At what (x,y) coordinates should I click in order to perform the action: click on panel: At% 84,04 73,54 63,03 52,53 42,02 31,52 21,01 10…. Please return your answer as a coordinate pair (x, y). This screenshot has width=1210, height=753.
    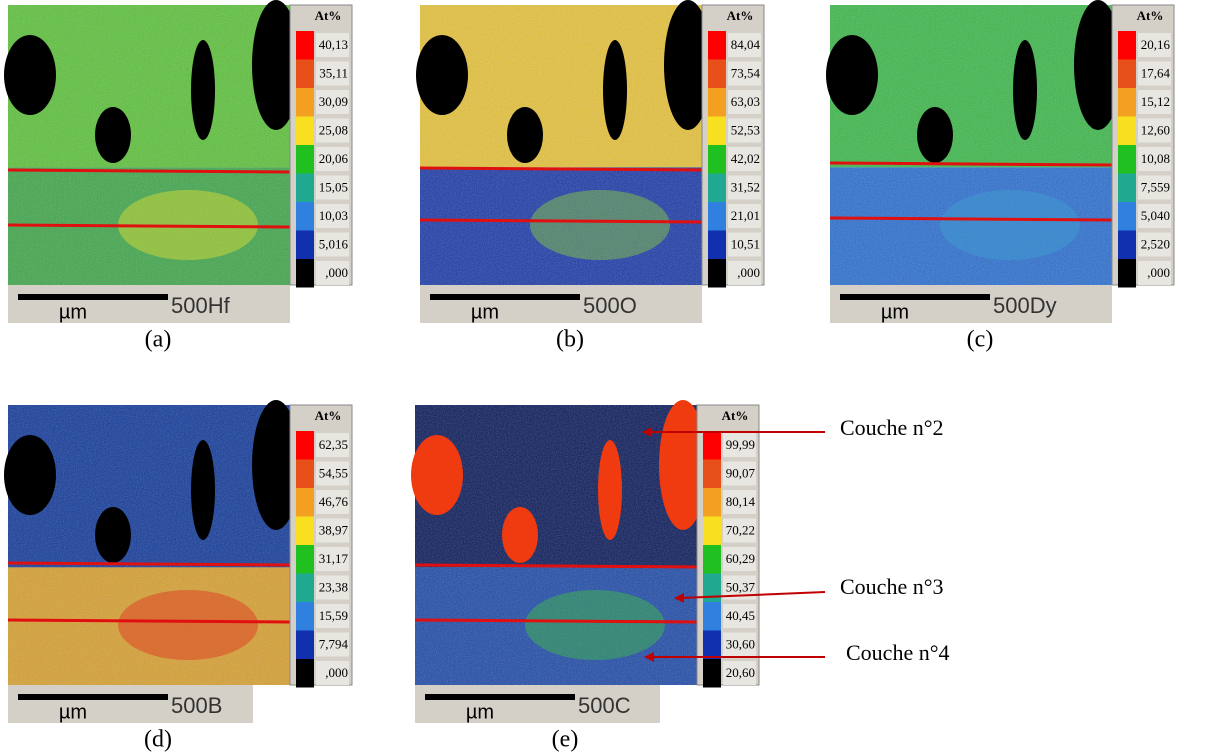
    Looking at the image, I should click on (590, 176).